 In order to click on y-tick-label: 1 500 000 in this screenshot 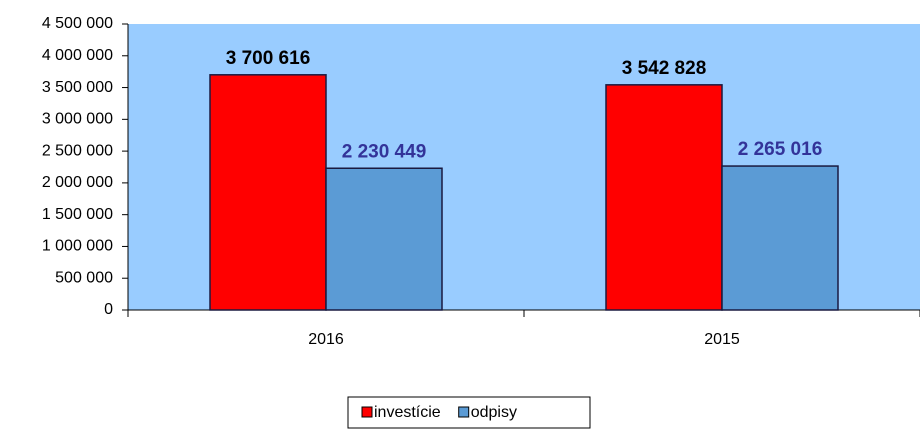, I will do `click(77, 214)`.